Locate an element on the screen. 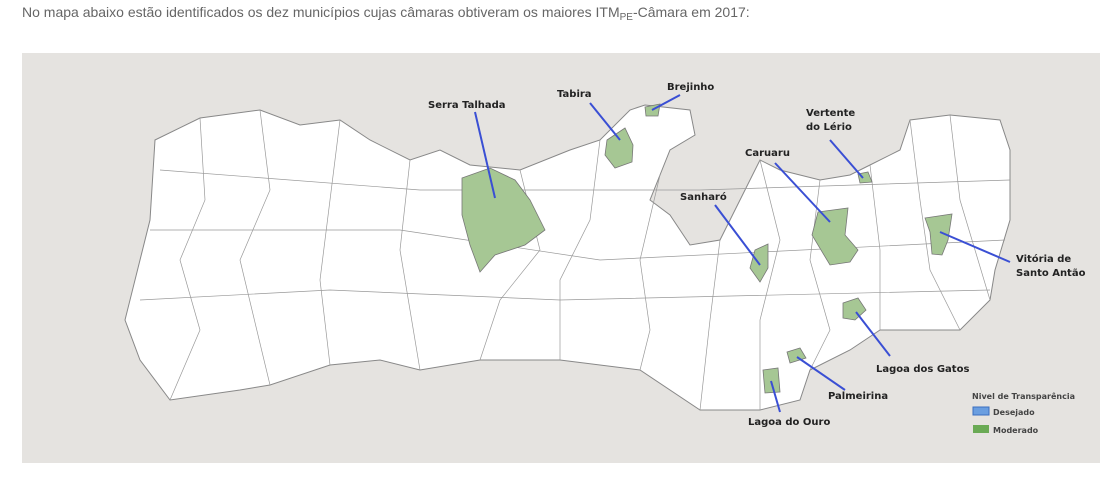 The image size is (1115, 477). intro-subscript: PE is located at coordinates (626, 17).